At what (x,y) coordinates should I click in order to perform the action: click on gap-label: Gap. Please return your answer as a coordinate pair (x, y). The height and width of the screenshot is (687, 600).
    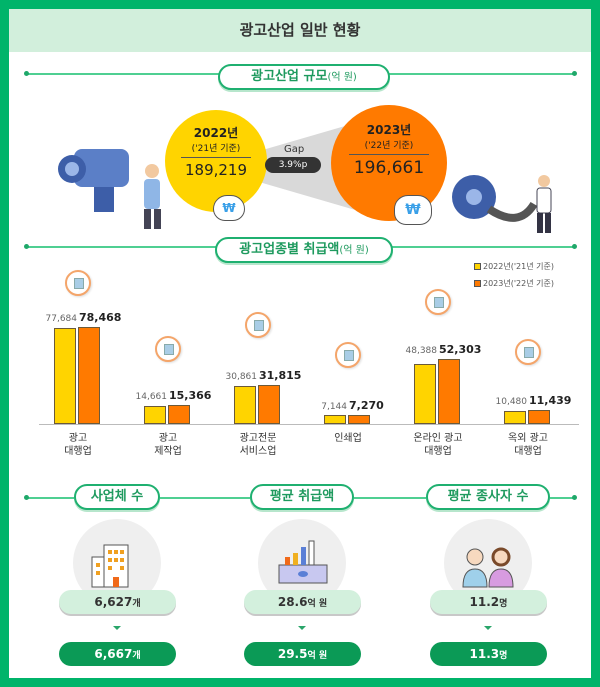
    Looking at the image, I should click on (294, 149).